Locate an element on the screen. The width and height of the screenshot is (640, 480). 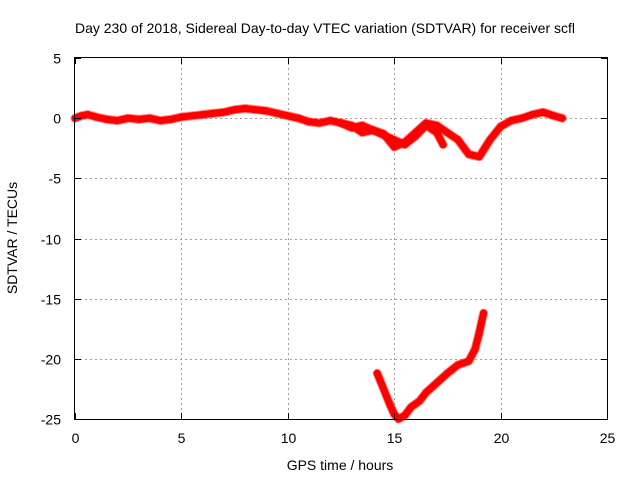
x-tick-label: 10 is located at coordinates (289, 438).